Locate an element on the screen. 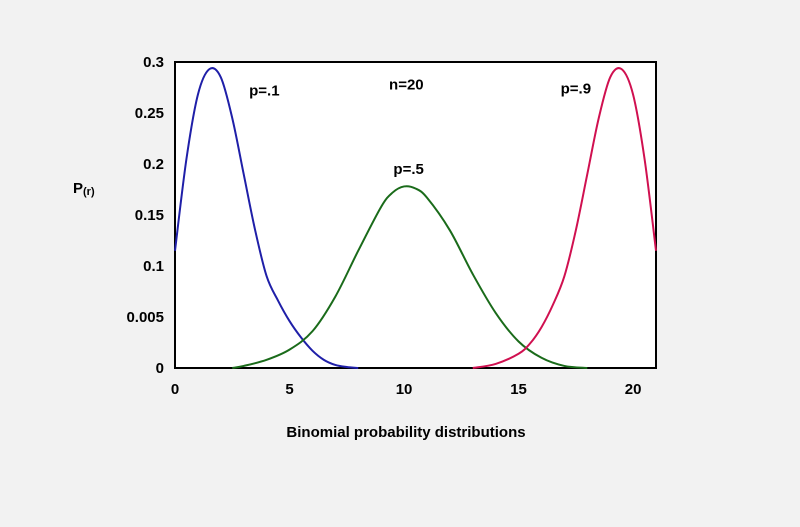  y-tick-label: 0.3 is located at coordinates (153, 62).